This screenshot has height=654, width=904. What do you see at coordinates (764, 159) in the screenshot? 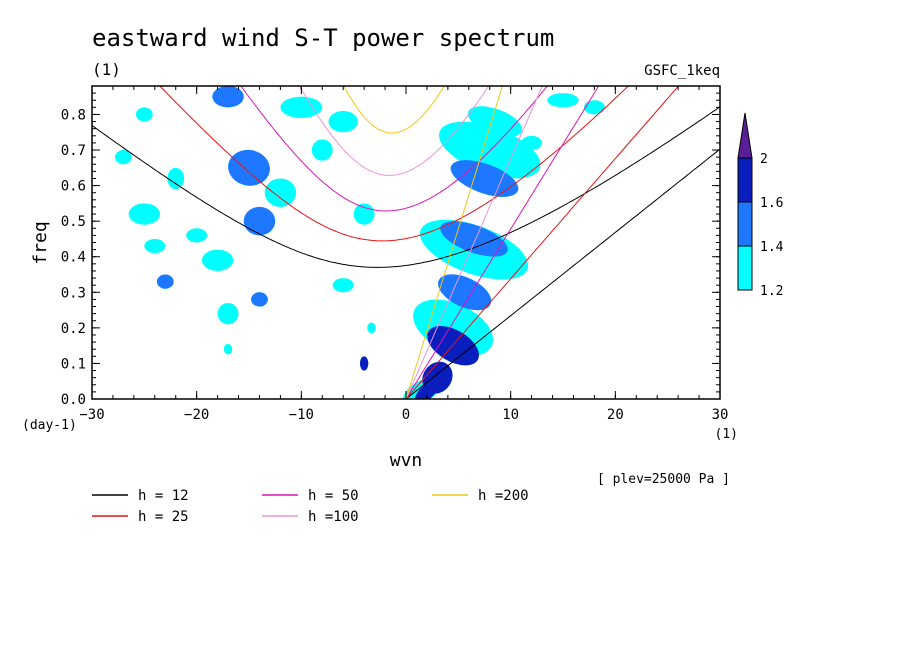
I see `colorbar-label: 2` at bounding box center [764, 159].